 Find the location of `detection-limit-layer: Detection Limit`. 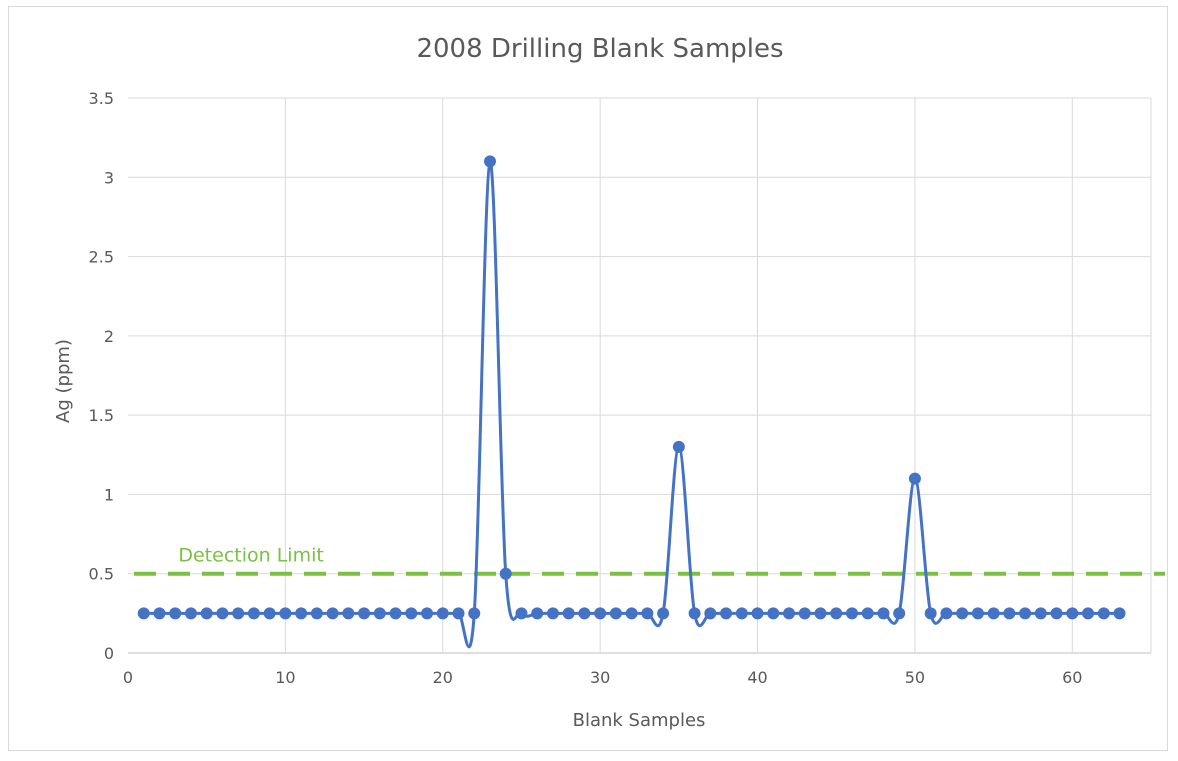

detection-limit-layer: Detection Limit is located at coordinates (649, 560).